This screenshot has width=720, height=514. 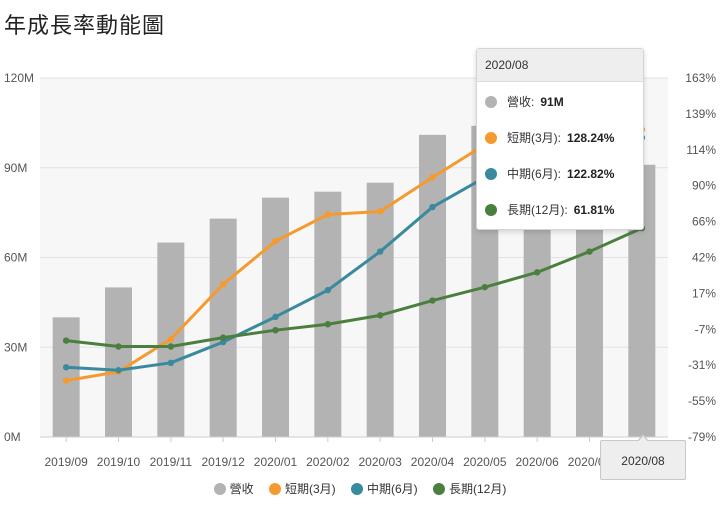 What do you see at coordinates (485, 462) in the screenshot?
I see `x-axis-tick-label: 2020/05` at bounding box center [485, 462].